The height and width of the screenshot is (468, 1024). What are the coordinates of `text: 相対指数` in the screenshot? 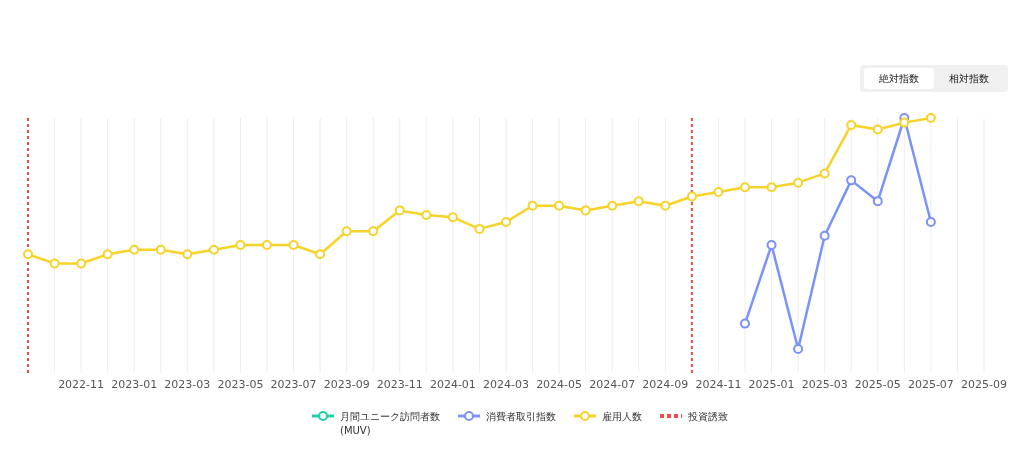 It's located at (969, 78).